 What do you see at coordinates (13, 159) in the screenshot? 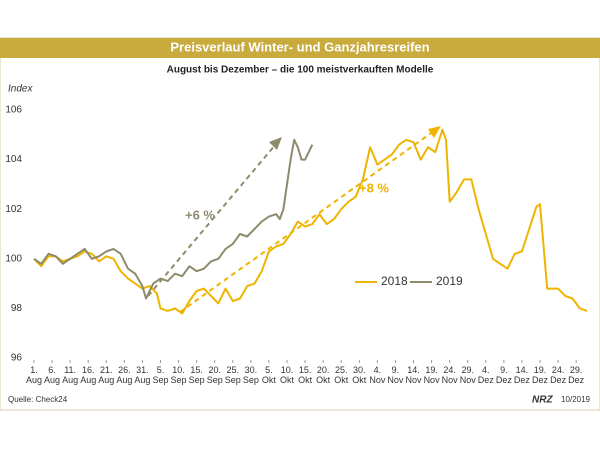
I see `y-tick-label: 104` at bounding box center [13, 159].